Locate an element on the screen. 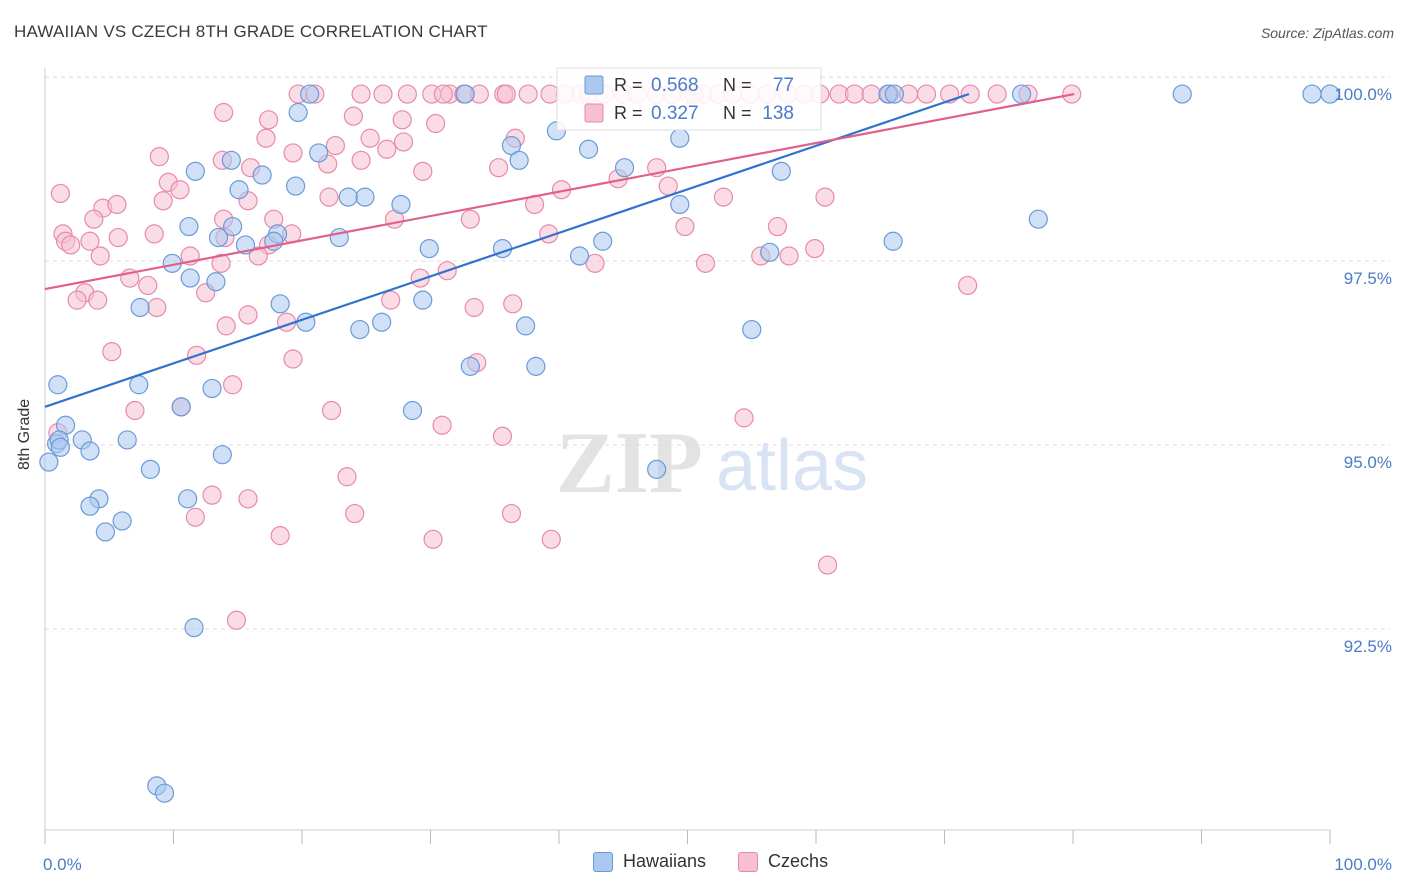 This screenshot has width=1406, height=892. legend-item-czechs: Czechs is located at coordinates (783, 861).